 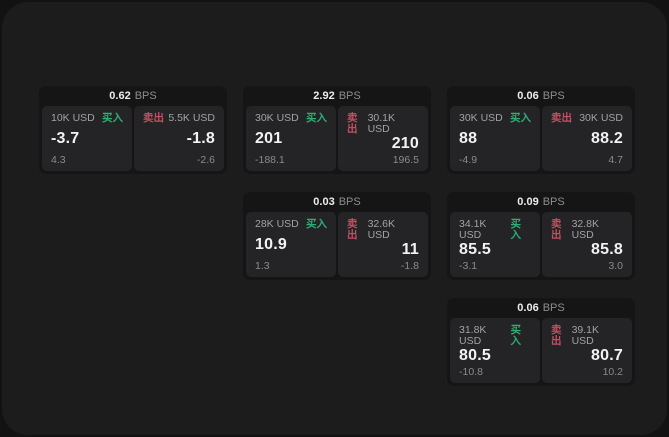 I want to click on buy-price: 85.5, so click(x=475, y=250).